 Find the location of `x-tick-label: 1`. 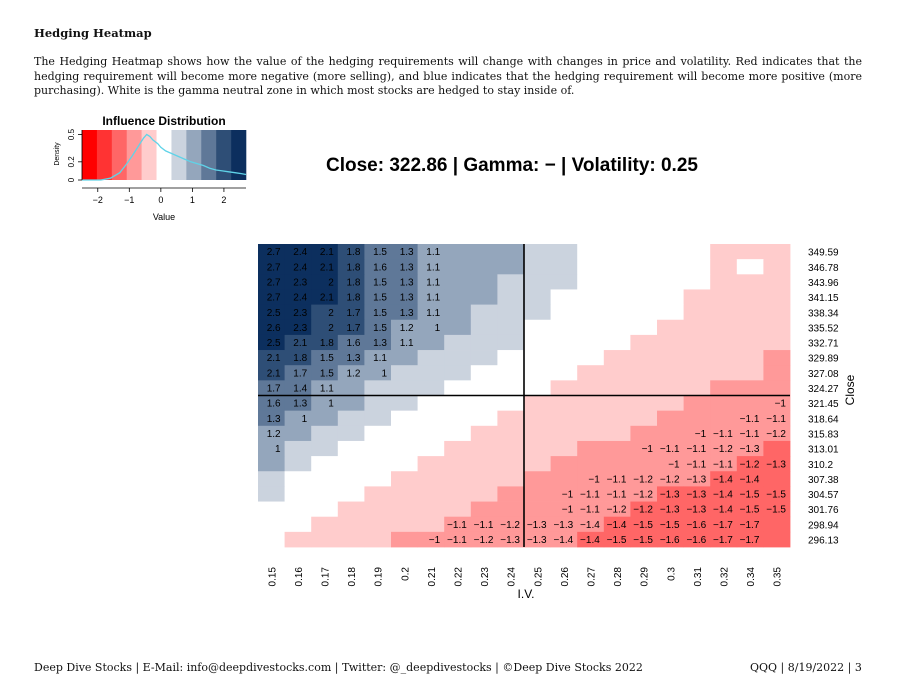

x-tick-label: 1 is located at coordinates (192, 200).